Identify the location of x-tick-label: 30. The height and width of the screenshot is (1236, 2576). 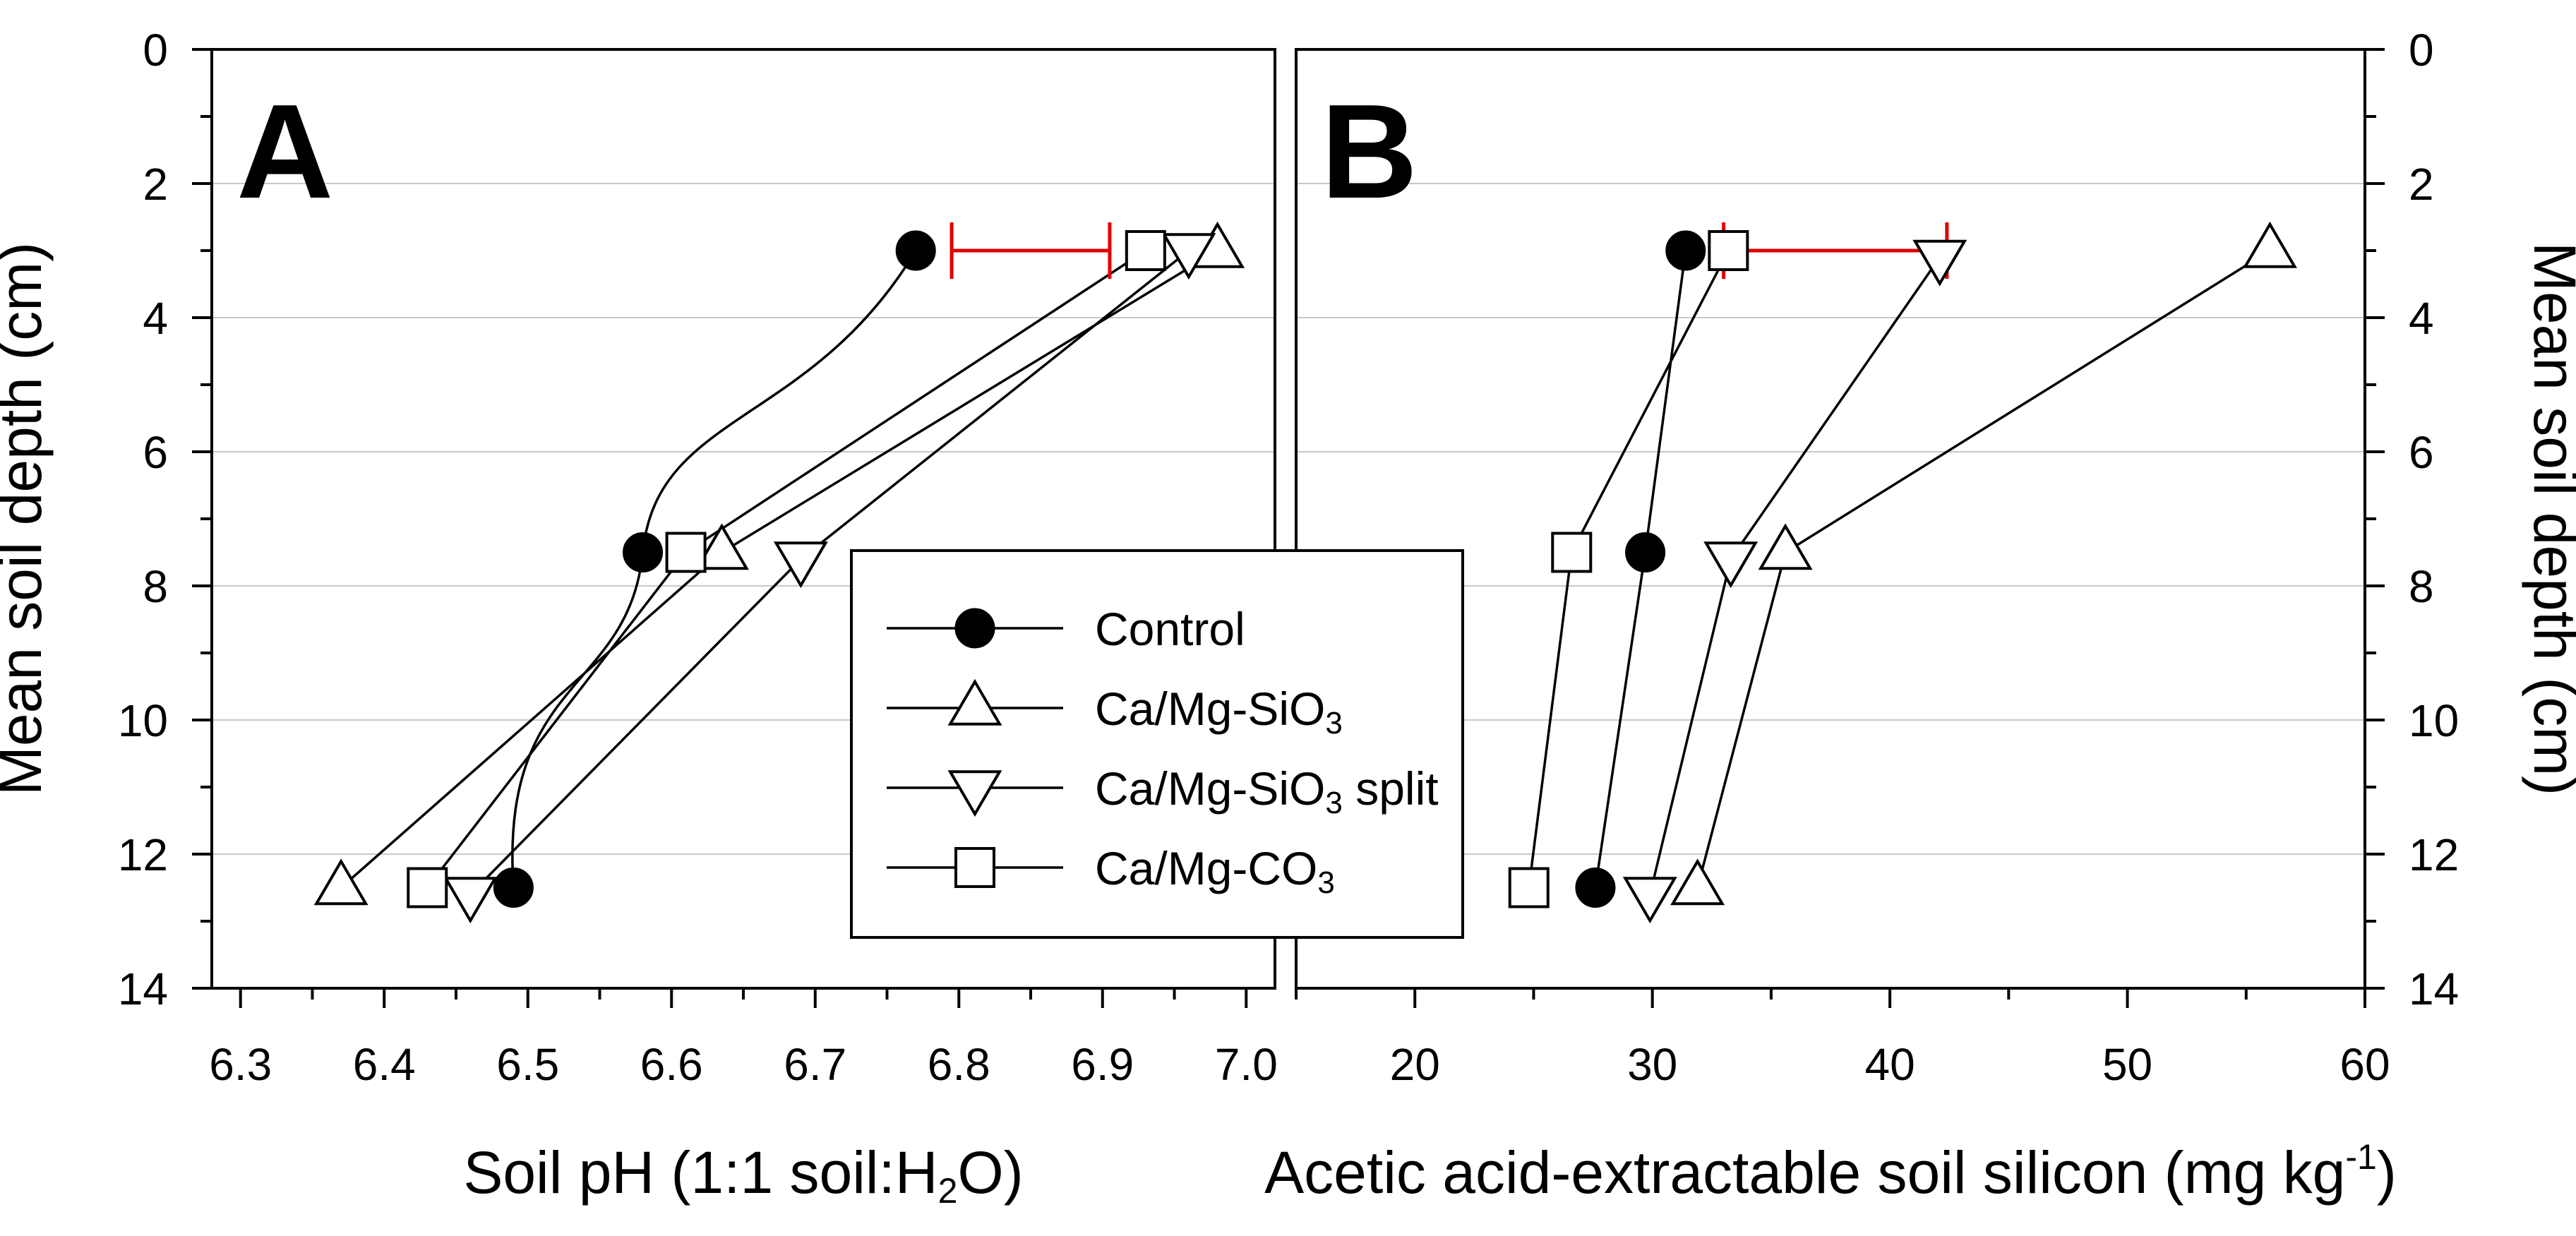
(1652, 1065).